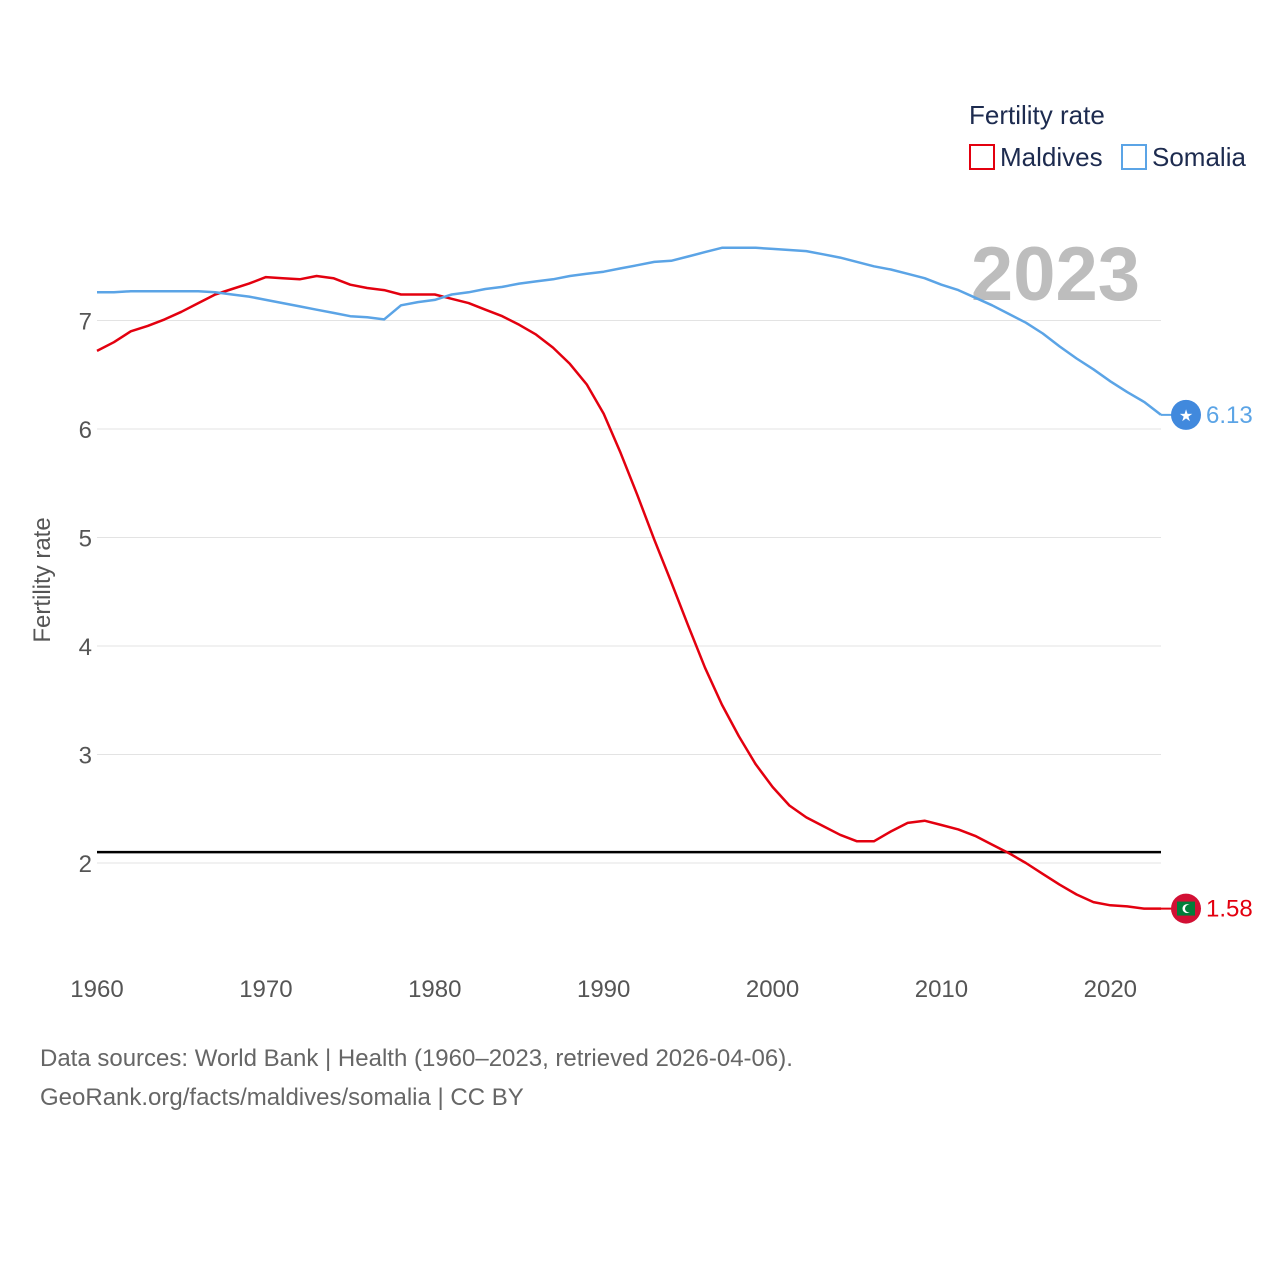 The image size is (1280, 1280). I want to click on legend-label-maldives: Maldives, so click(1051, 157).